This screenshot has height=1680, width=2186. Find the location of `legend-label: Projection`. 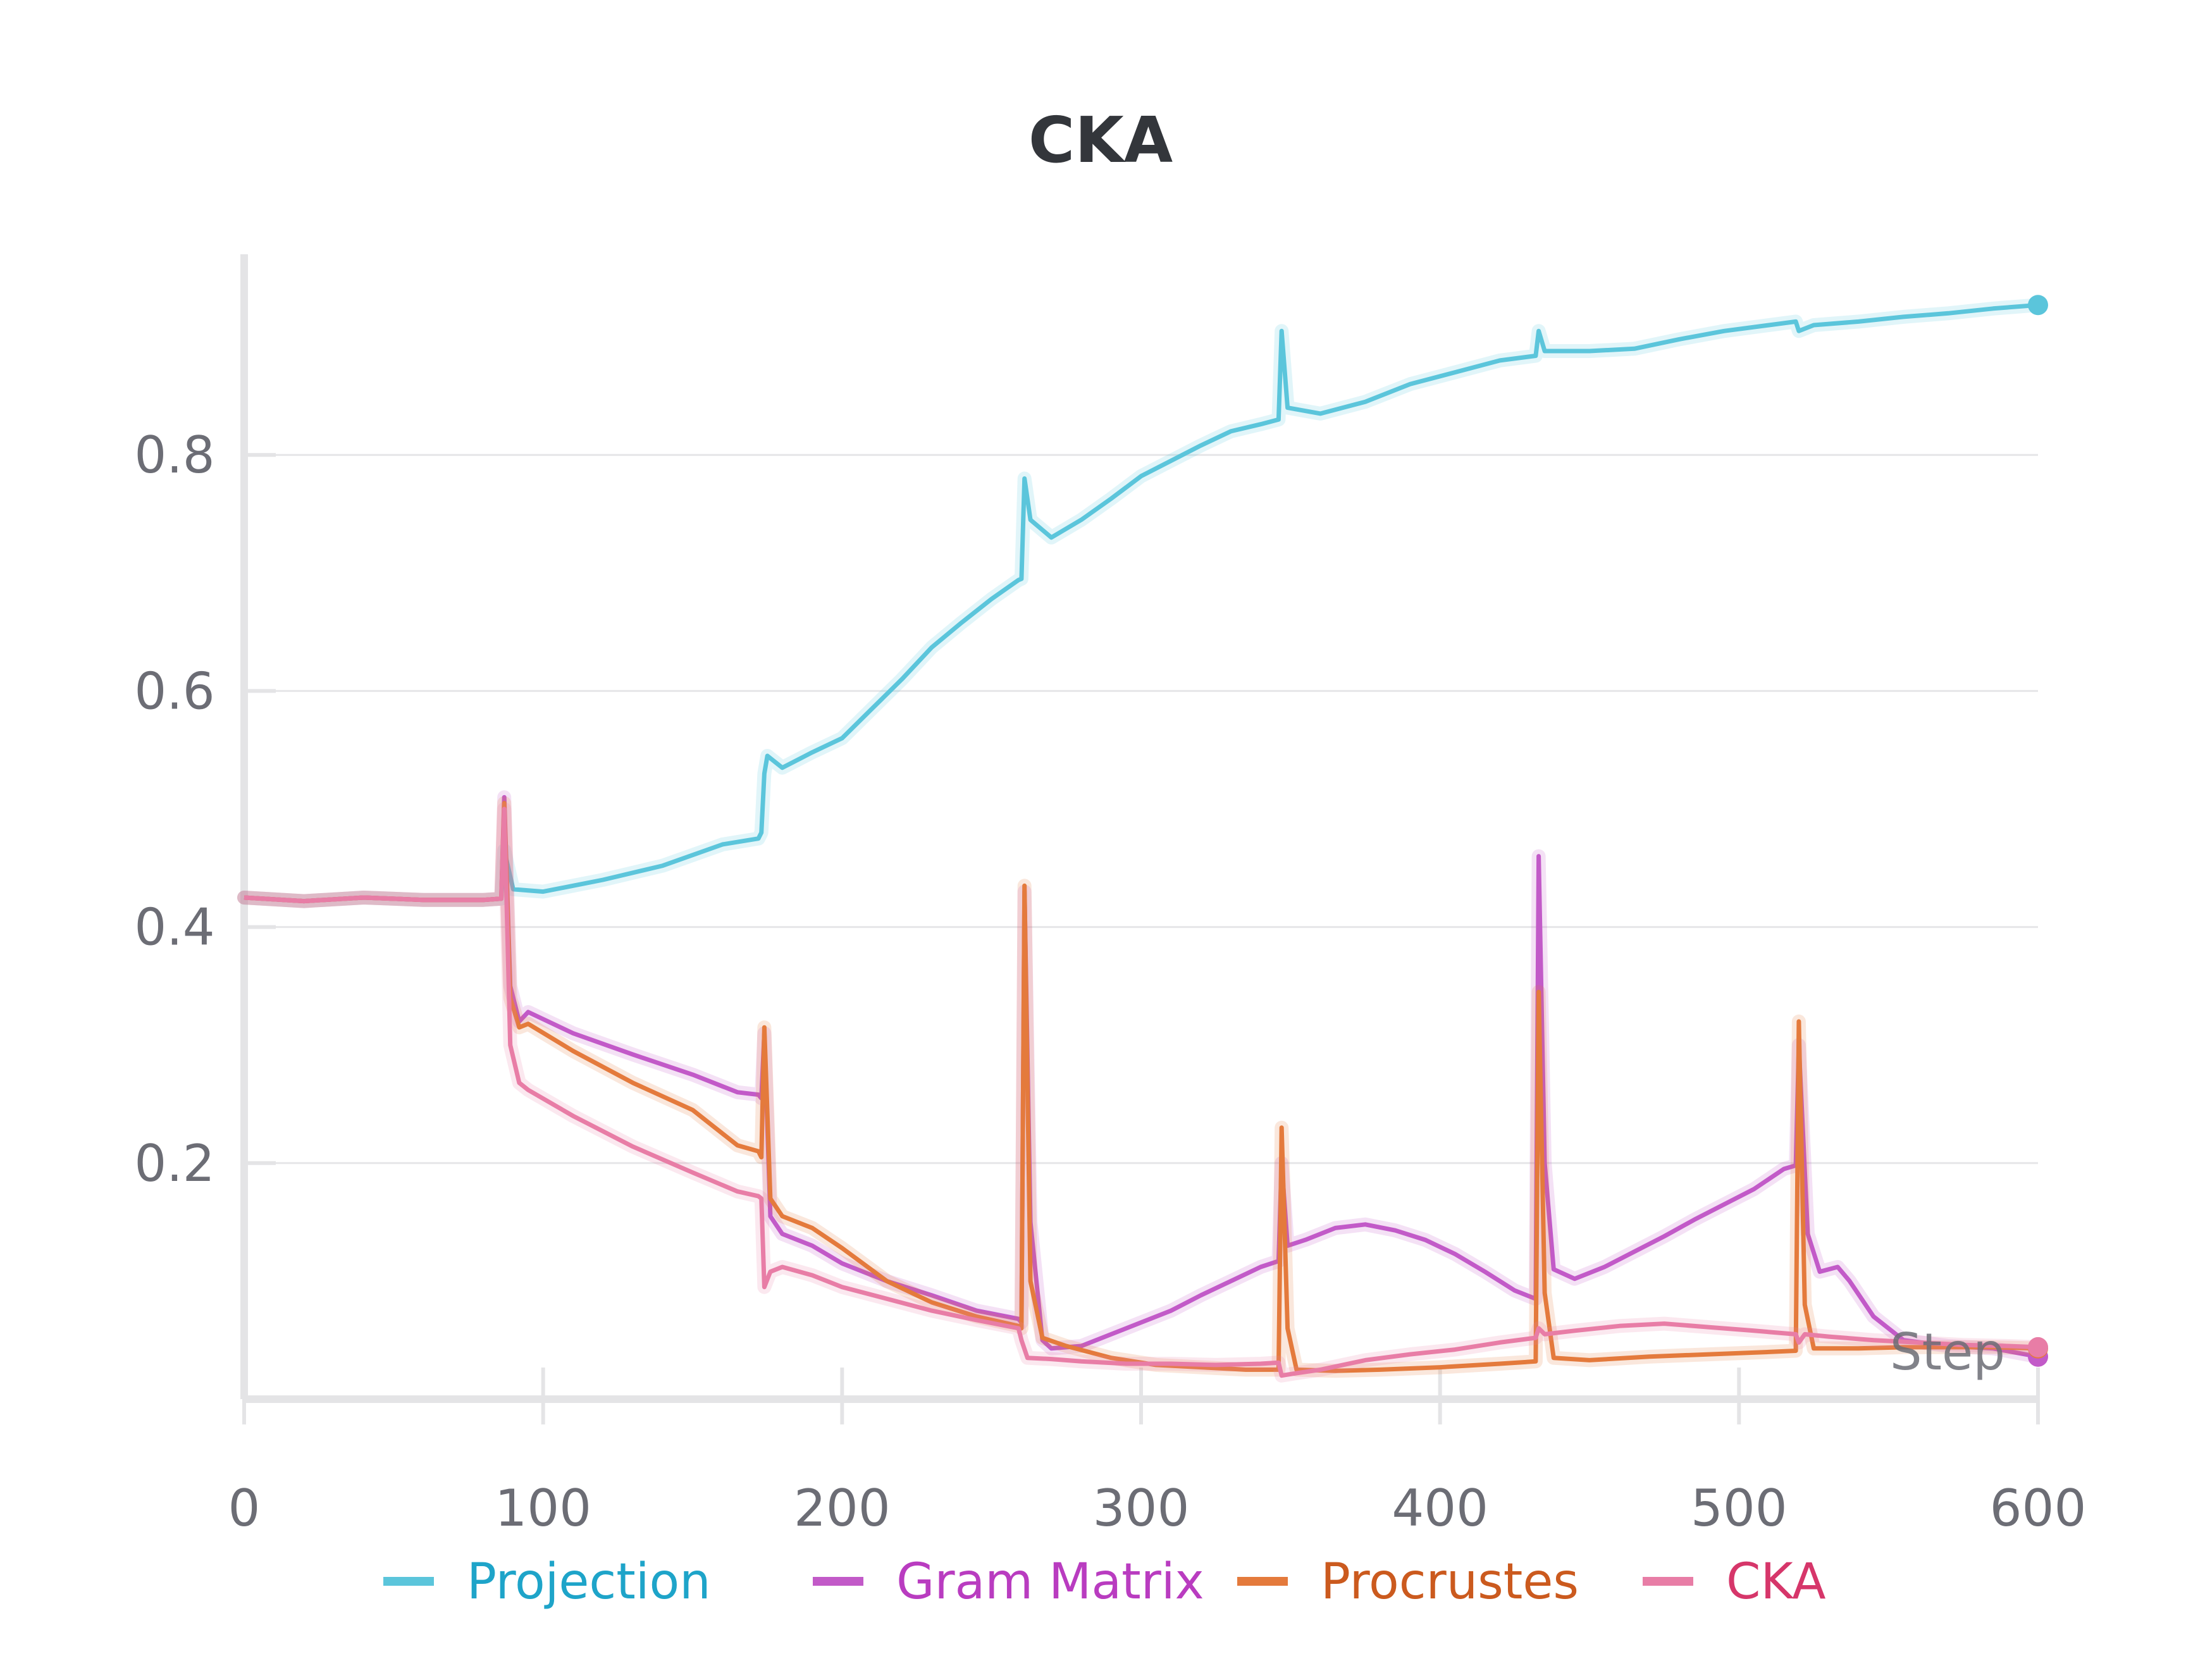

legend-label: Projection is located at coordinates (589, 1581).